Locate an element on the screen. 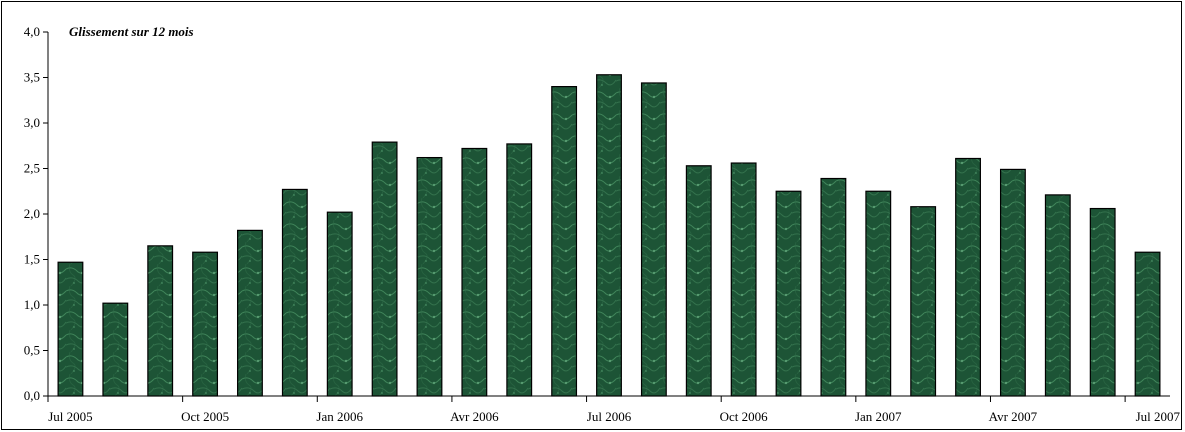 The width and height of the screenshot is (1185, 432). y-tick-label: 4,0 is located at coordinates (32, 31).